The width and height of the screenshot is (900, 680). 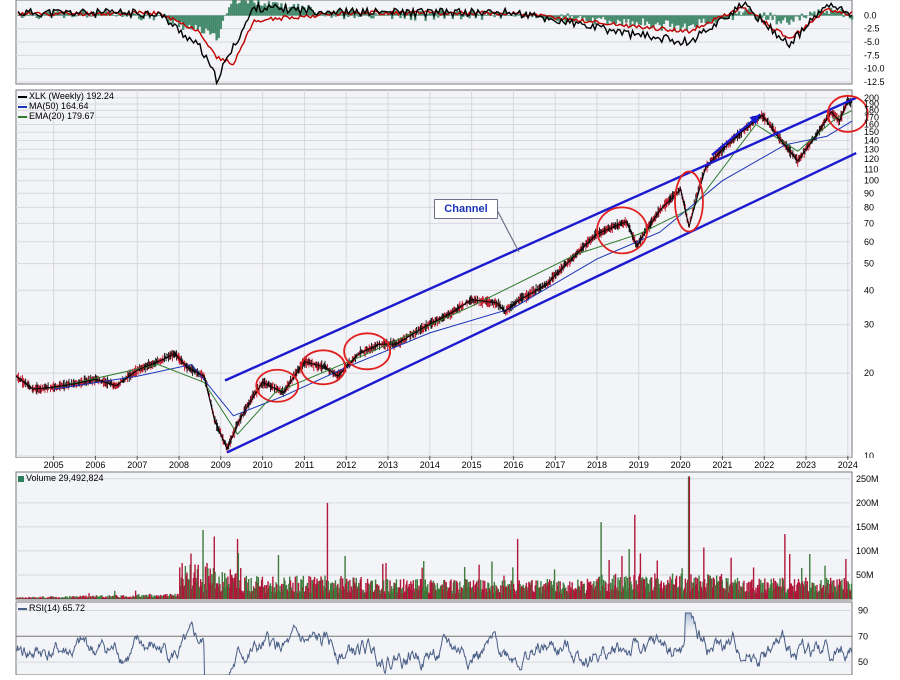 I want to click on price-y-tick-label: 120, so click(x=871, y=159).